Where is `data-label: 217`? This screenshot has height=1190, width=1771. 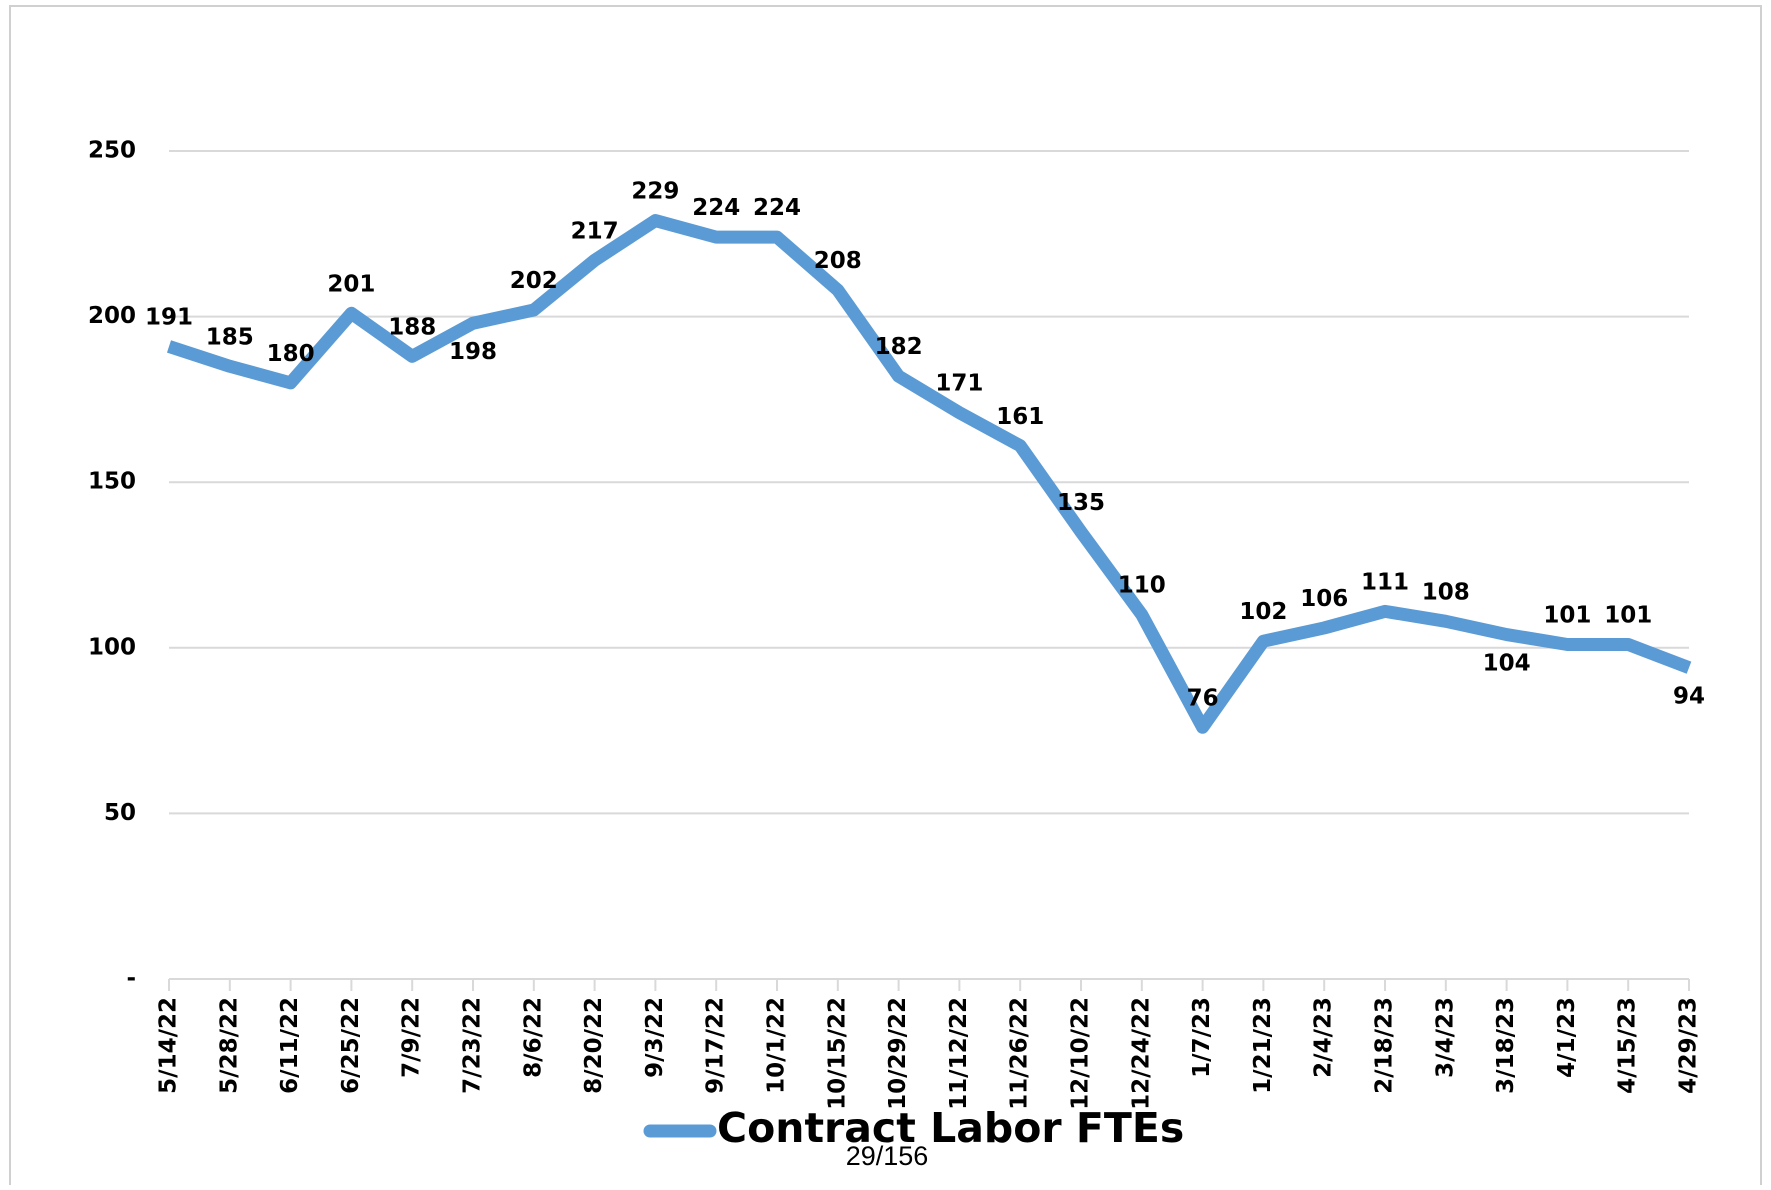 data-label: 217 is located at coordinates (595, 231).